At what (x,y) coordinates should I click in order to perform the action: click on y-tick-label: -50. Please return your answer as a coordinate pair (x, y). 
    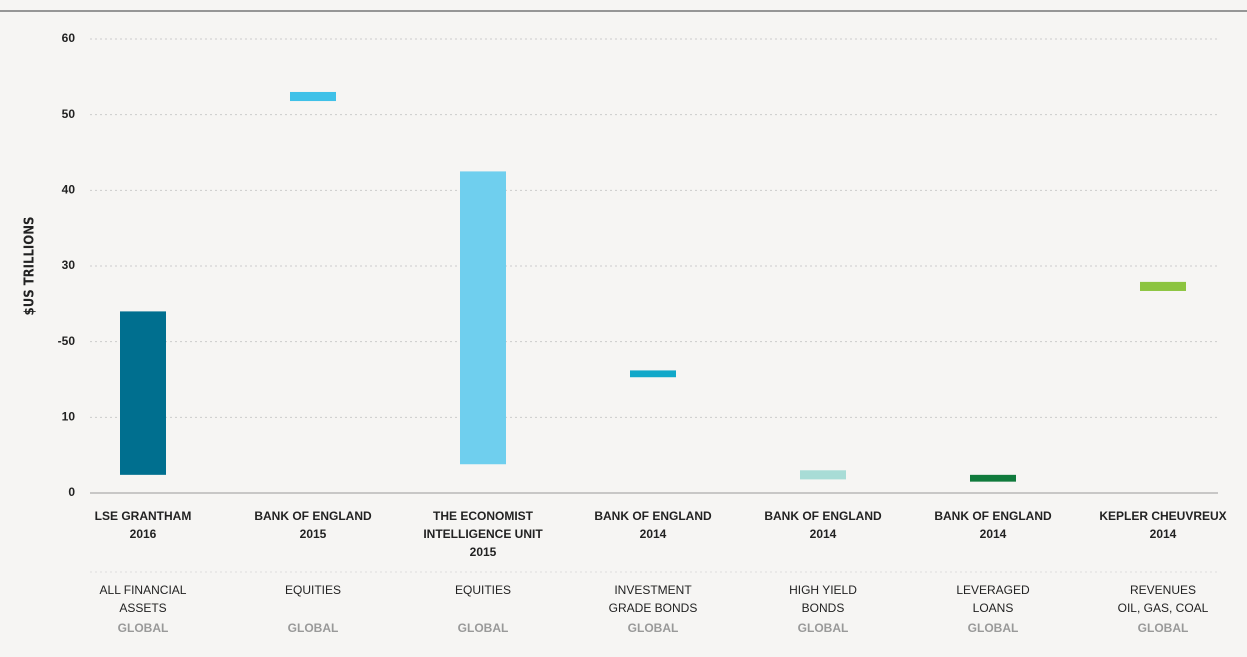
    Looking at the image, I should click on (67, 341).